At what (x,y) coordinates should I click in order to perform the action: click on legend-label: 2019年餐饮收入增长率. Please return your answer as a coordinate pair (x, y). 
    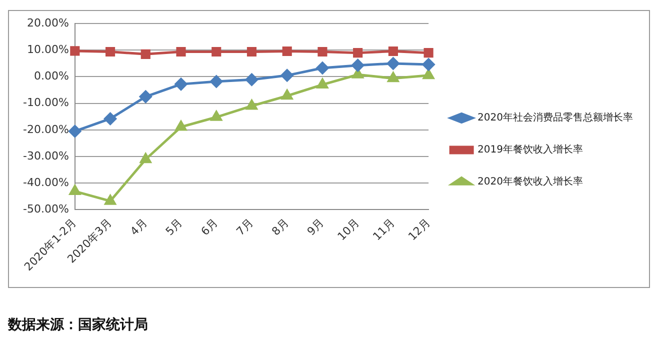
    Looking at the image, I should click on (531, 150).